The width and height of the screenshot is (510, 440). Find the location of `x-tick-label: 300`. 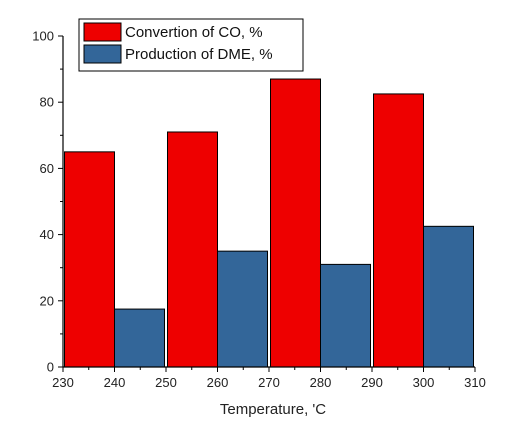

x-tick-label: 300 is located at coordinates (424, 382).